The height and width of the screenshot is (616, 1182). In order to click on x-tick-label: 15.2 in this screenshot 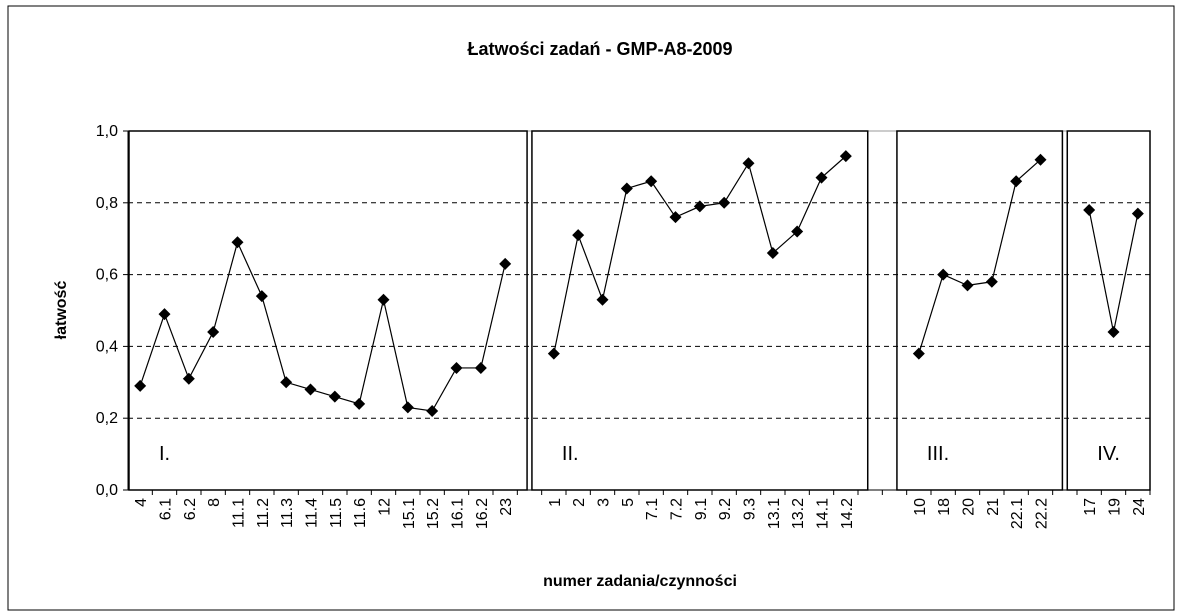, I will do `click(433, 513)`.